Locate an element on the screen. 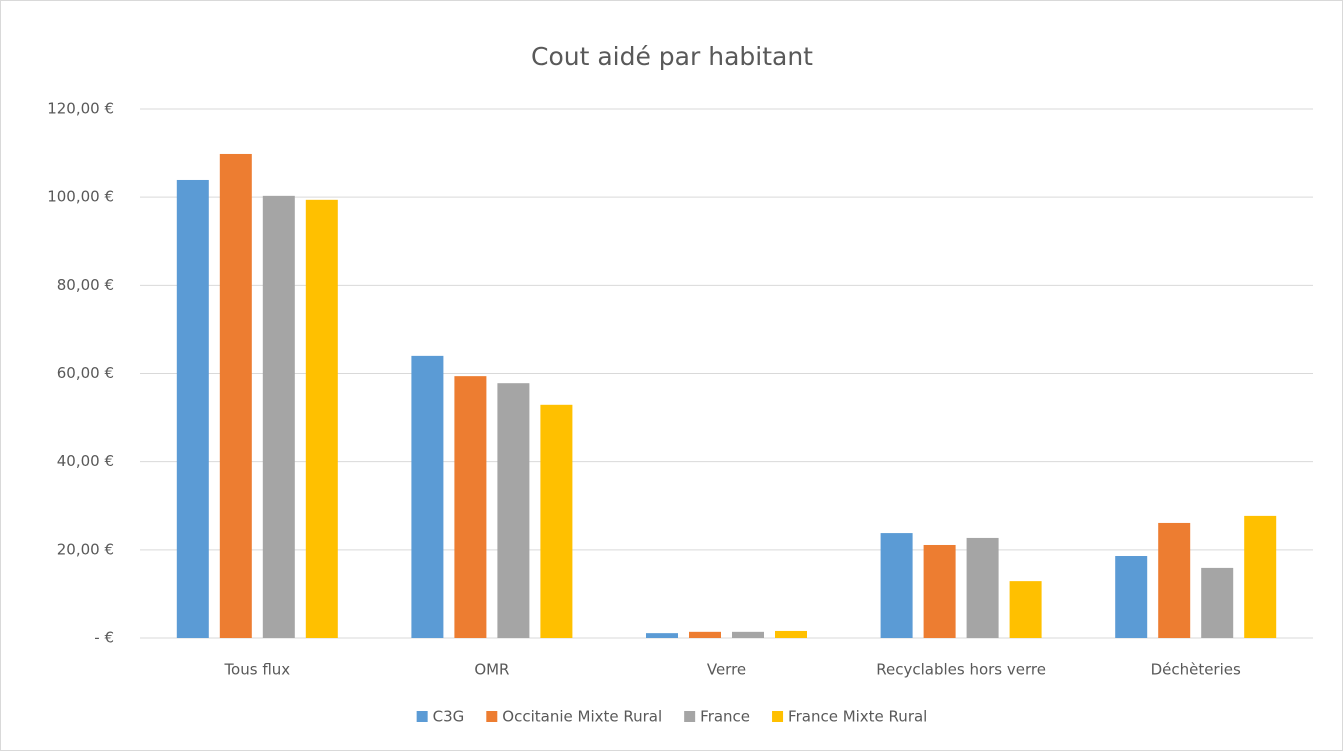  x-tick-label: Verre is located at coordinates (726, 670).